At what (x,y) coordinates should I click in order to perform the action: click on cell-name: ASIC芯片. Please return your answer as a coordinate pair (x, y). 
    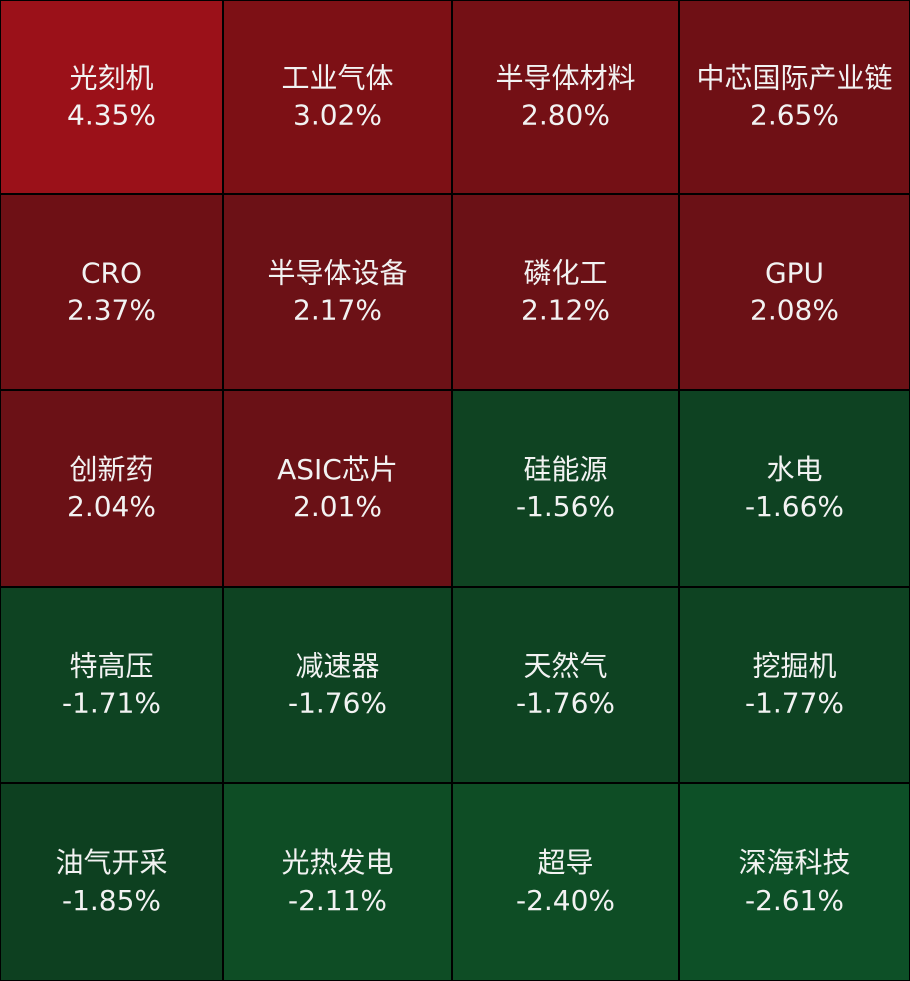
    Looking at the image, I should click on (337, 469).